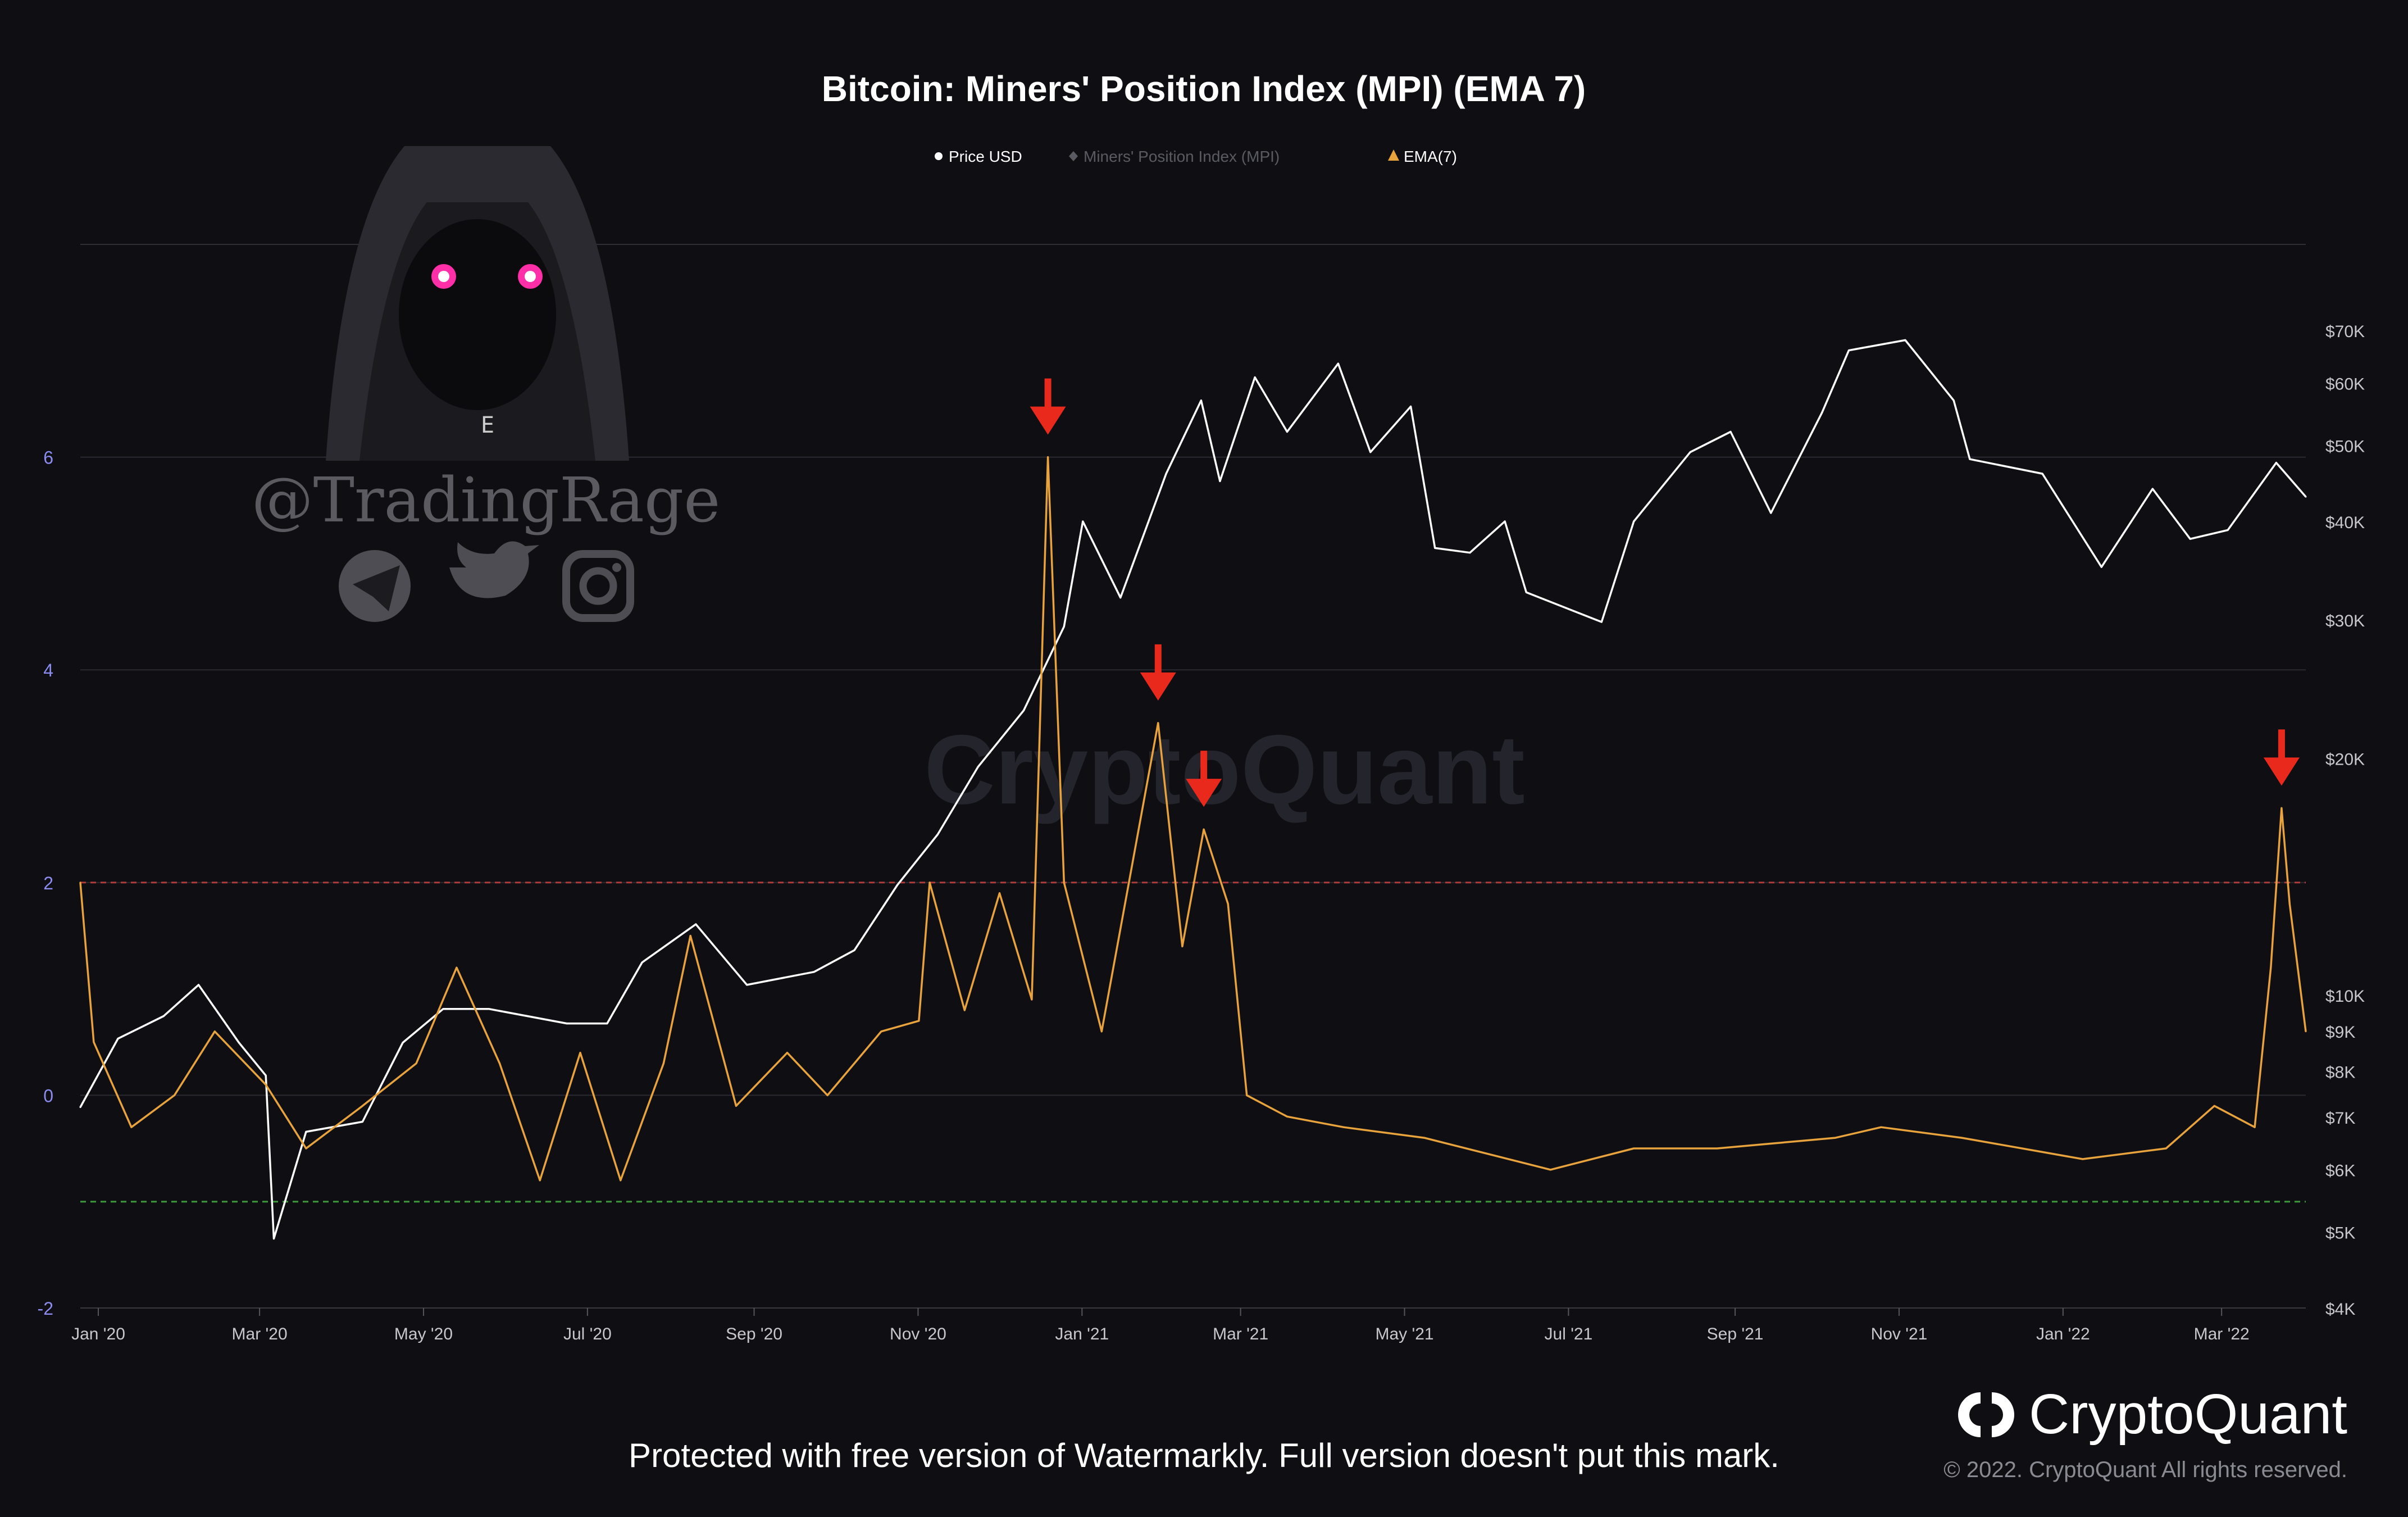 The height and width of the screenshot is (1517, 2408). What do you see at coordinates (1240, 1334) in the screenshot?
I see `x-tick-label: Mar '21` at bounding box center [1240, 1334].